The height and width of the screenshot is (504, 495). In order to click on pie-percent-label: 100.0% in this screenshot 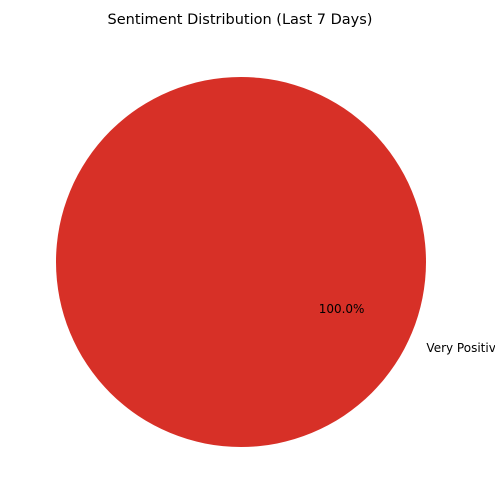, I will do `click(342, 309)`.